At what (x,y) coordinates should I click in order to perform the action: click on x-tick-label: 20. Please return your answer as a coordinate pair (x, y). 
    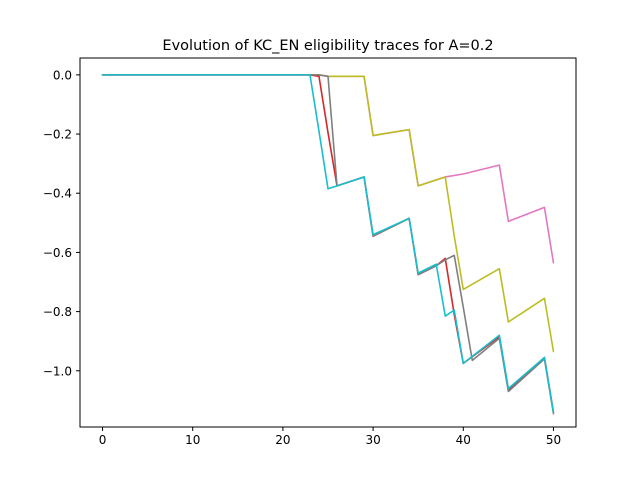
    Looking at the image, I should click on (282, 440).